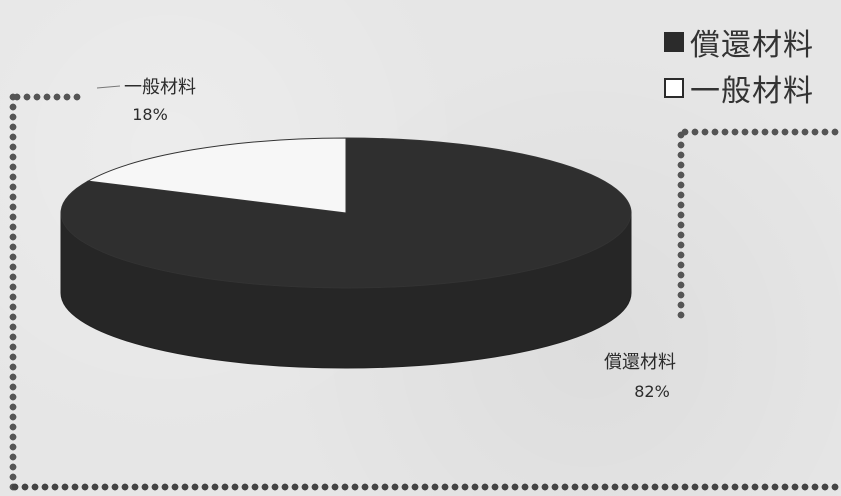  I want to click on legend-label-general: 一般材料, so click(752, 91).